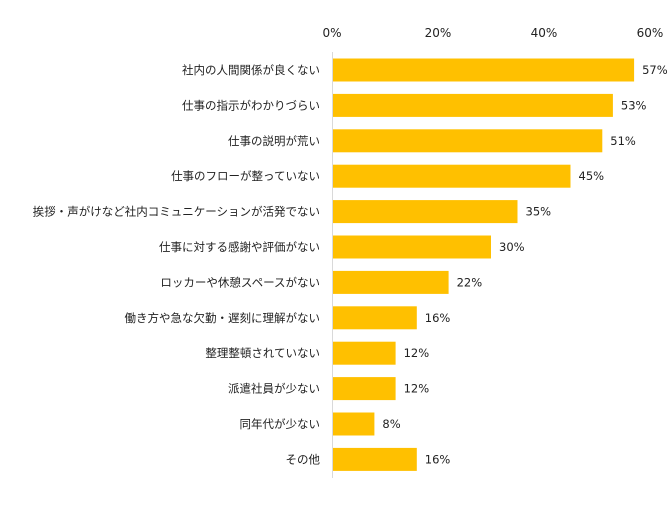 The image size is (669, 507). I want to click on x-tick-label: 0%, so click(331, 33).